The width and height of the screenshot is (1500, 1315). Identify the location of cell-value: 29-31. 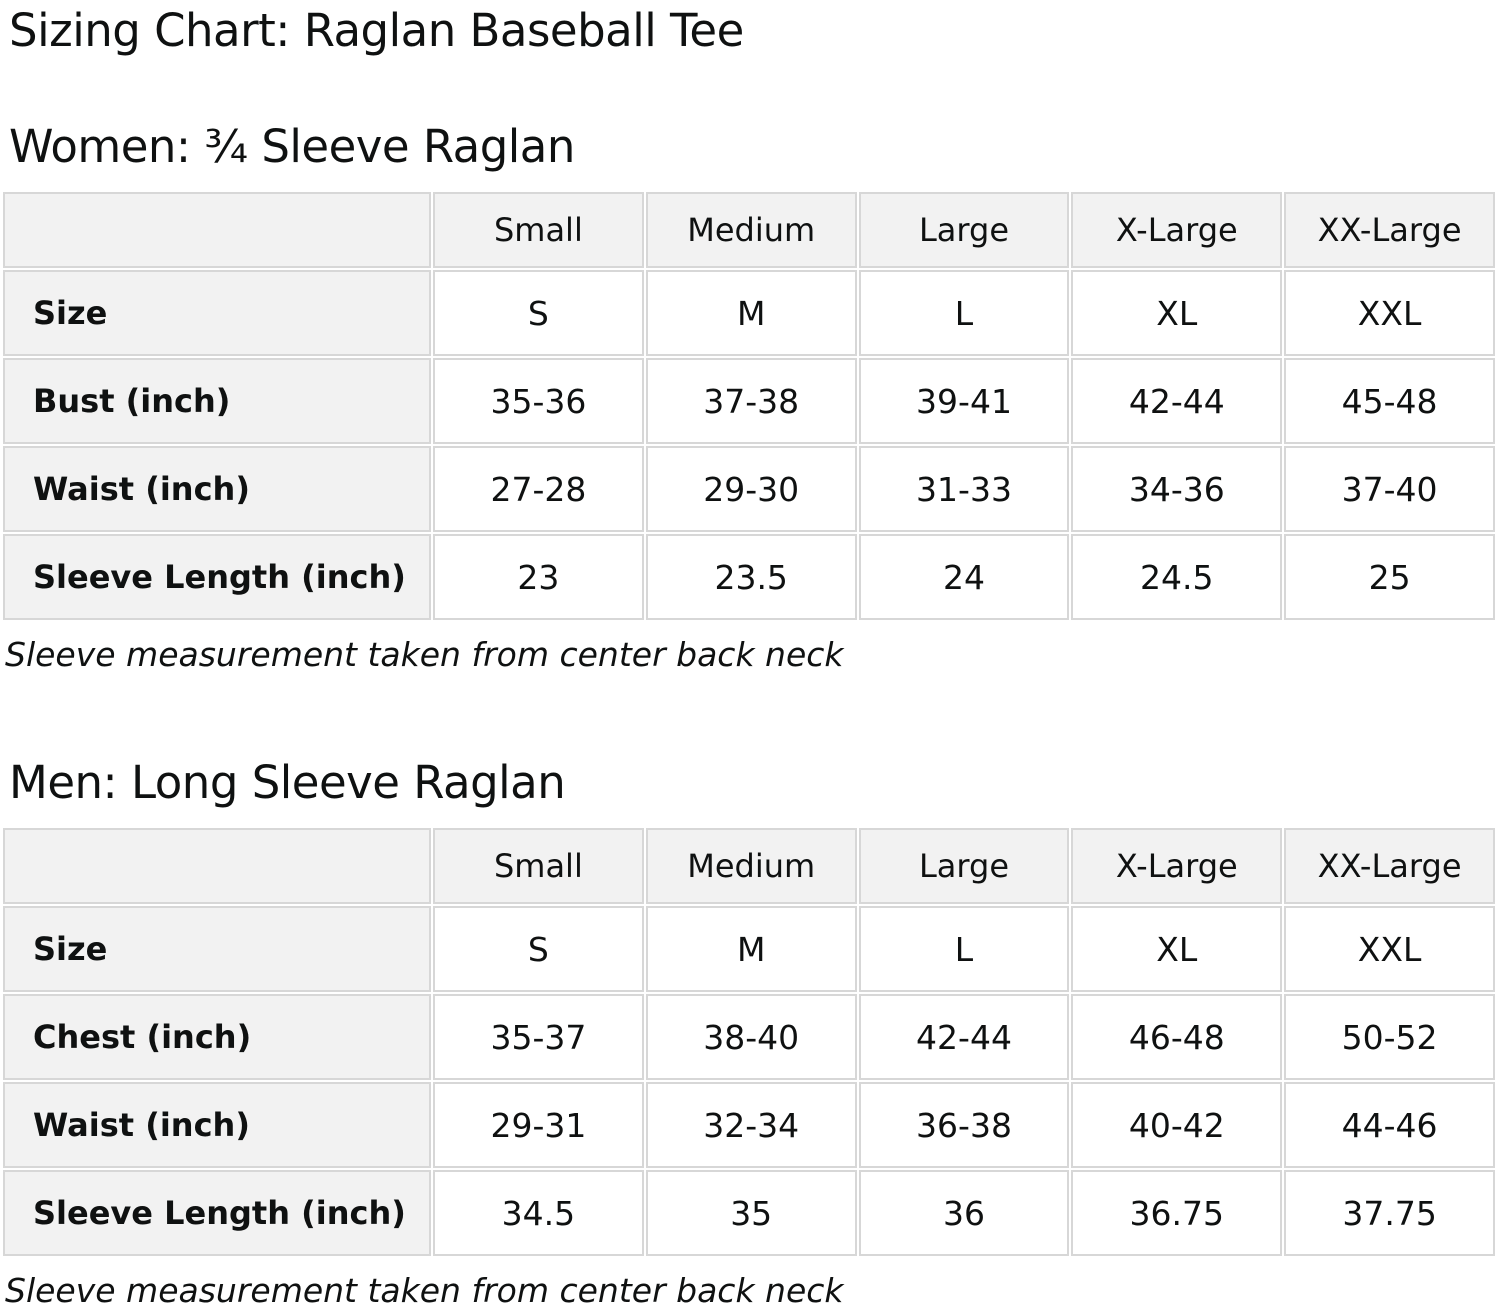
(538, 1125).